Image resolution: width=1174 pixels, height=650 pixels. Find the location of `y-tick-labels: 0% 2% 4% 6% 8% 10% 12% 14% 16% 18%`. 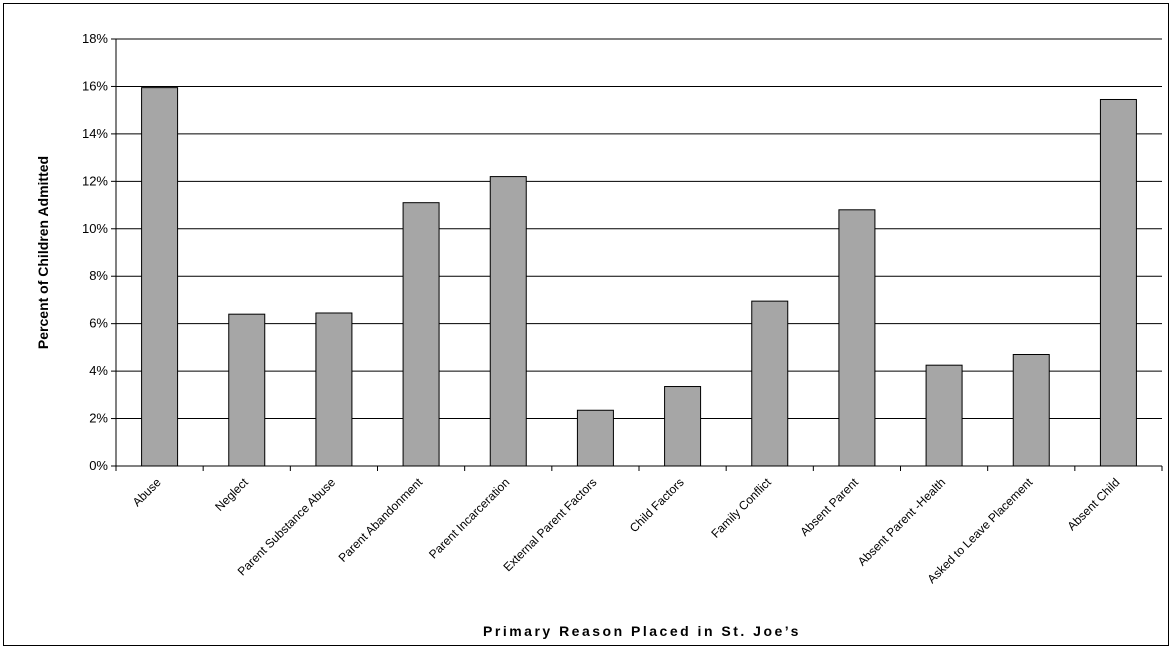

y-tick-labels: 0% 2% 4% 6% 8% 10% 12% 14% 16% 18% is located at coordinates (95, 252).